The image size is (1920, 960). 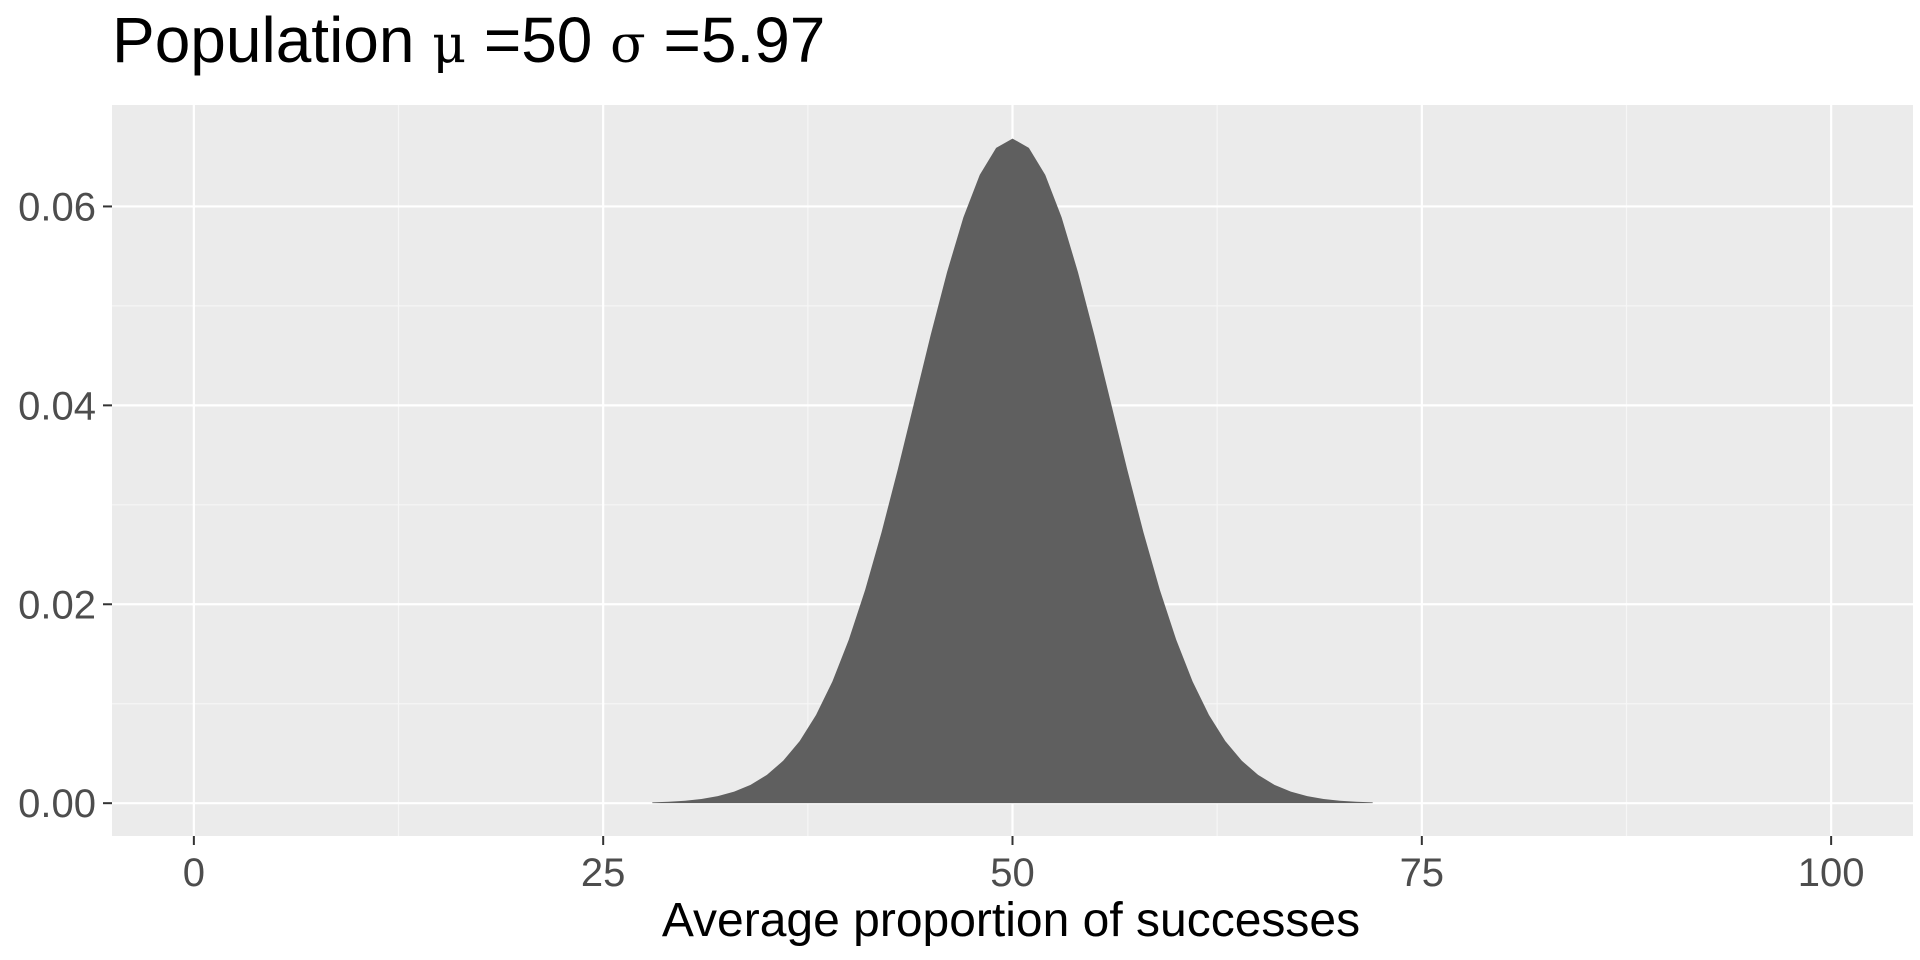 I want to click on x-axis-title: Average proportion of successes, so click(x=1011, y=920).